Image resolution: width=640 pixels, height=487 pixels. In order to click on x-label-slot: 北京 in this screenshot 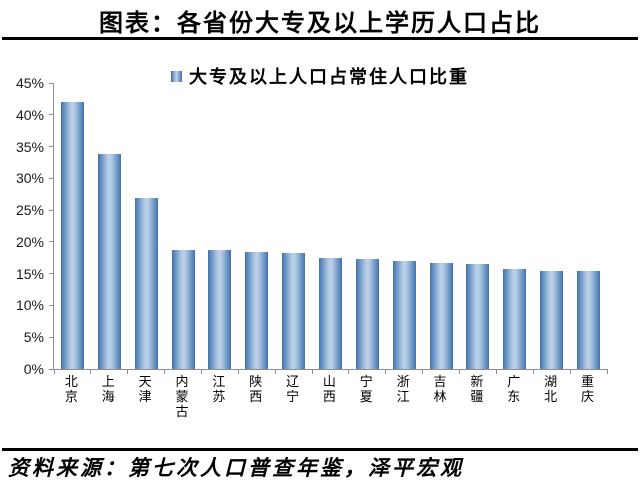, I will do `click(71, 397)`.